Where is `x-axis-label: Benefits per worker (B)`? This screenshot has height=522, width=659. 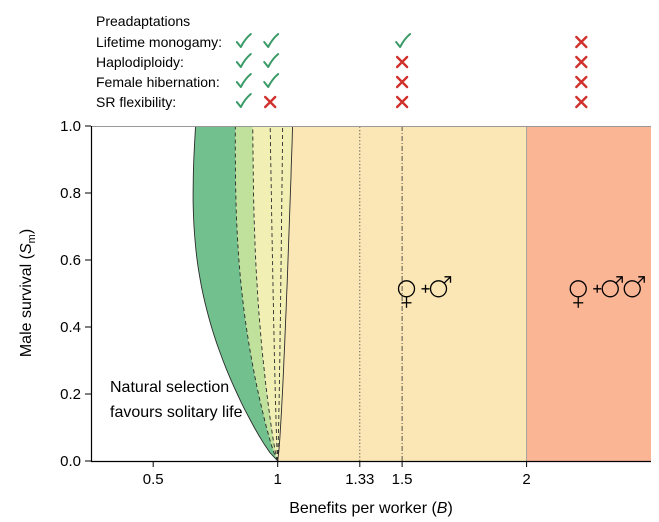 x-axis-label: Benefits per worker (B) is located at coordinates (371, 508).